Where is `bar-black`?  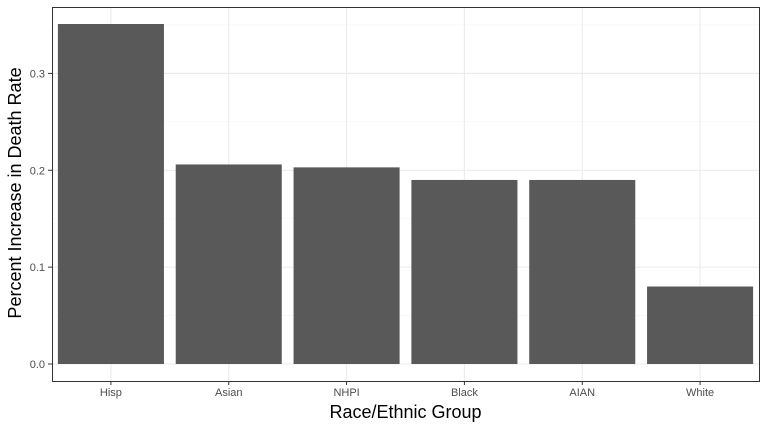
bar-black is located at coordinates (464, 271).